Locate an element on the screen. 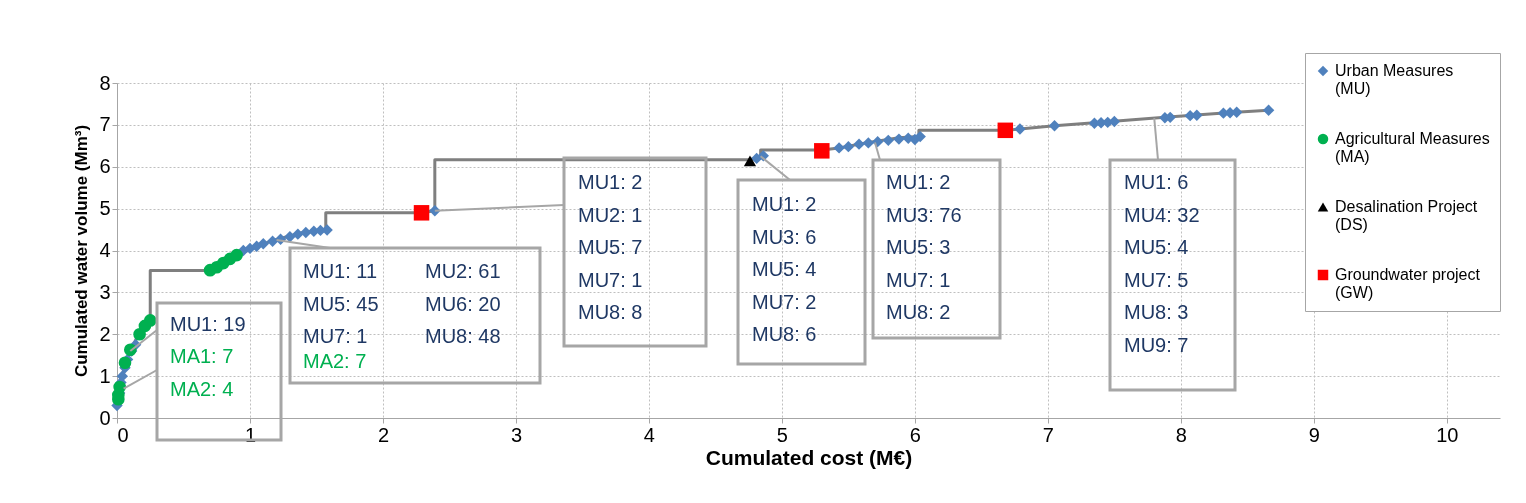  y-tick-label: 2 is located at coordinates (105, 333).